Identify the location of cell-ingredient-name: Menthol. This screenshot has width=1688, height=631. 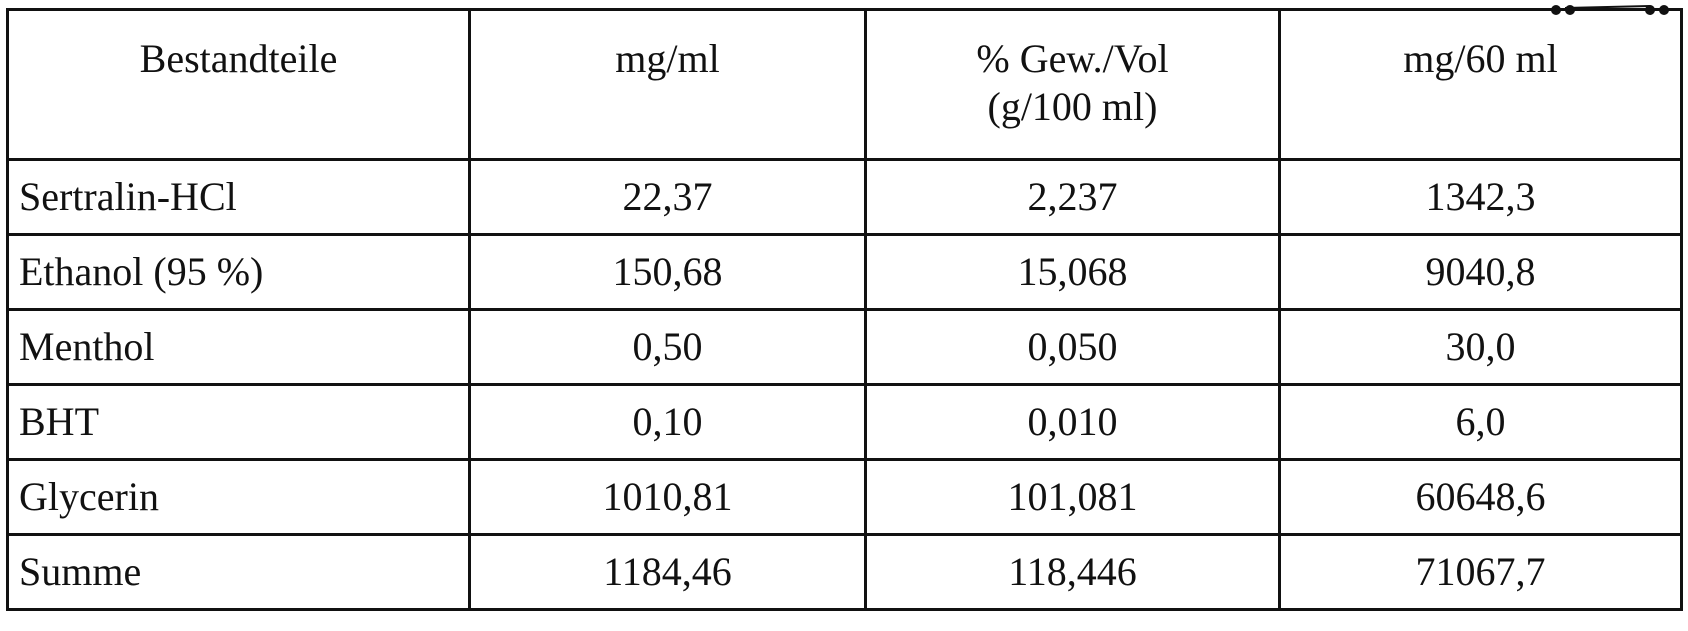
(238, 347).